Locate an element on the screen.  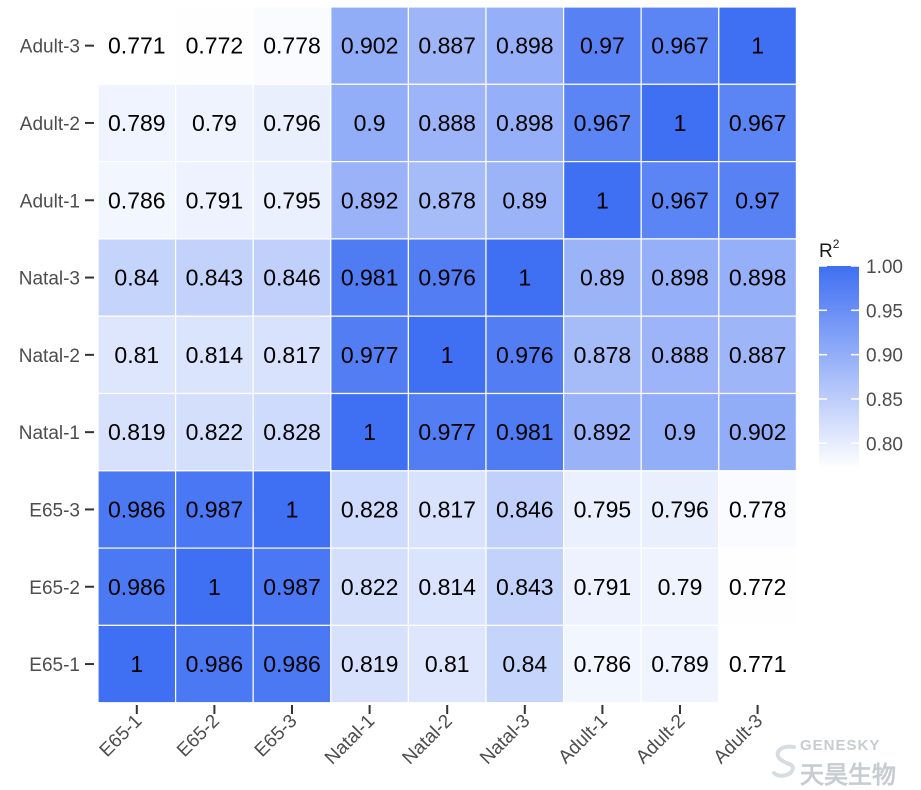
cell-value-label: 0.814 is located at coordinates (215, 355).